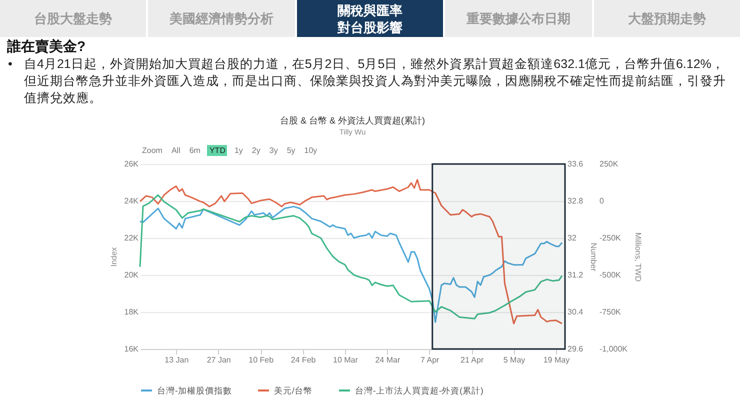  Describe the element at coordinates (46, 47) in the screenshot. I see `text: 誰在賣美金?` at that location.